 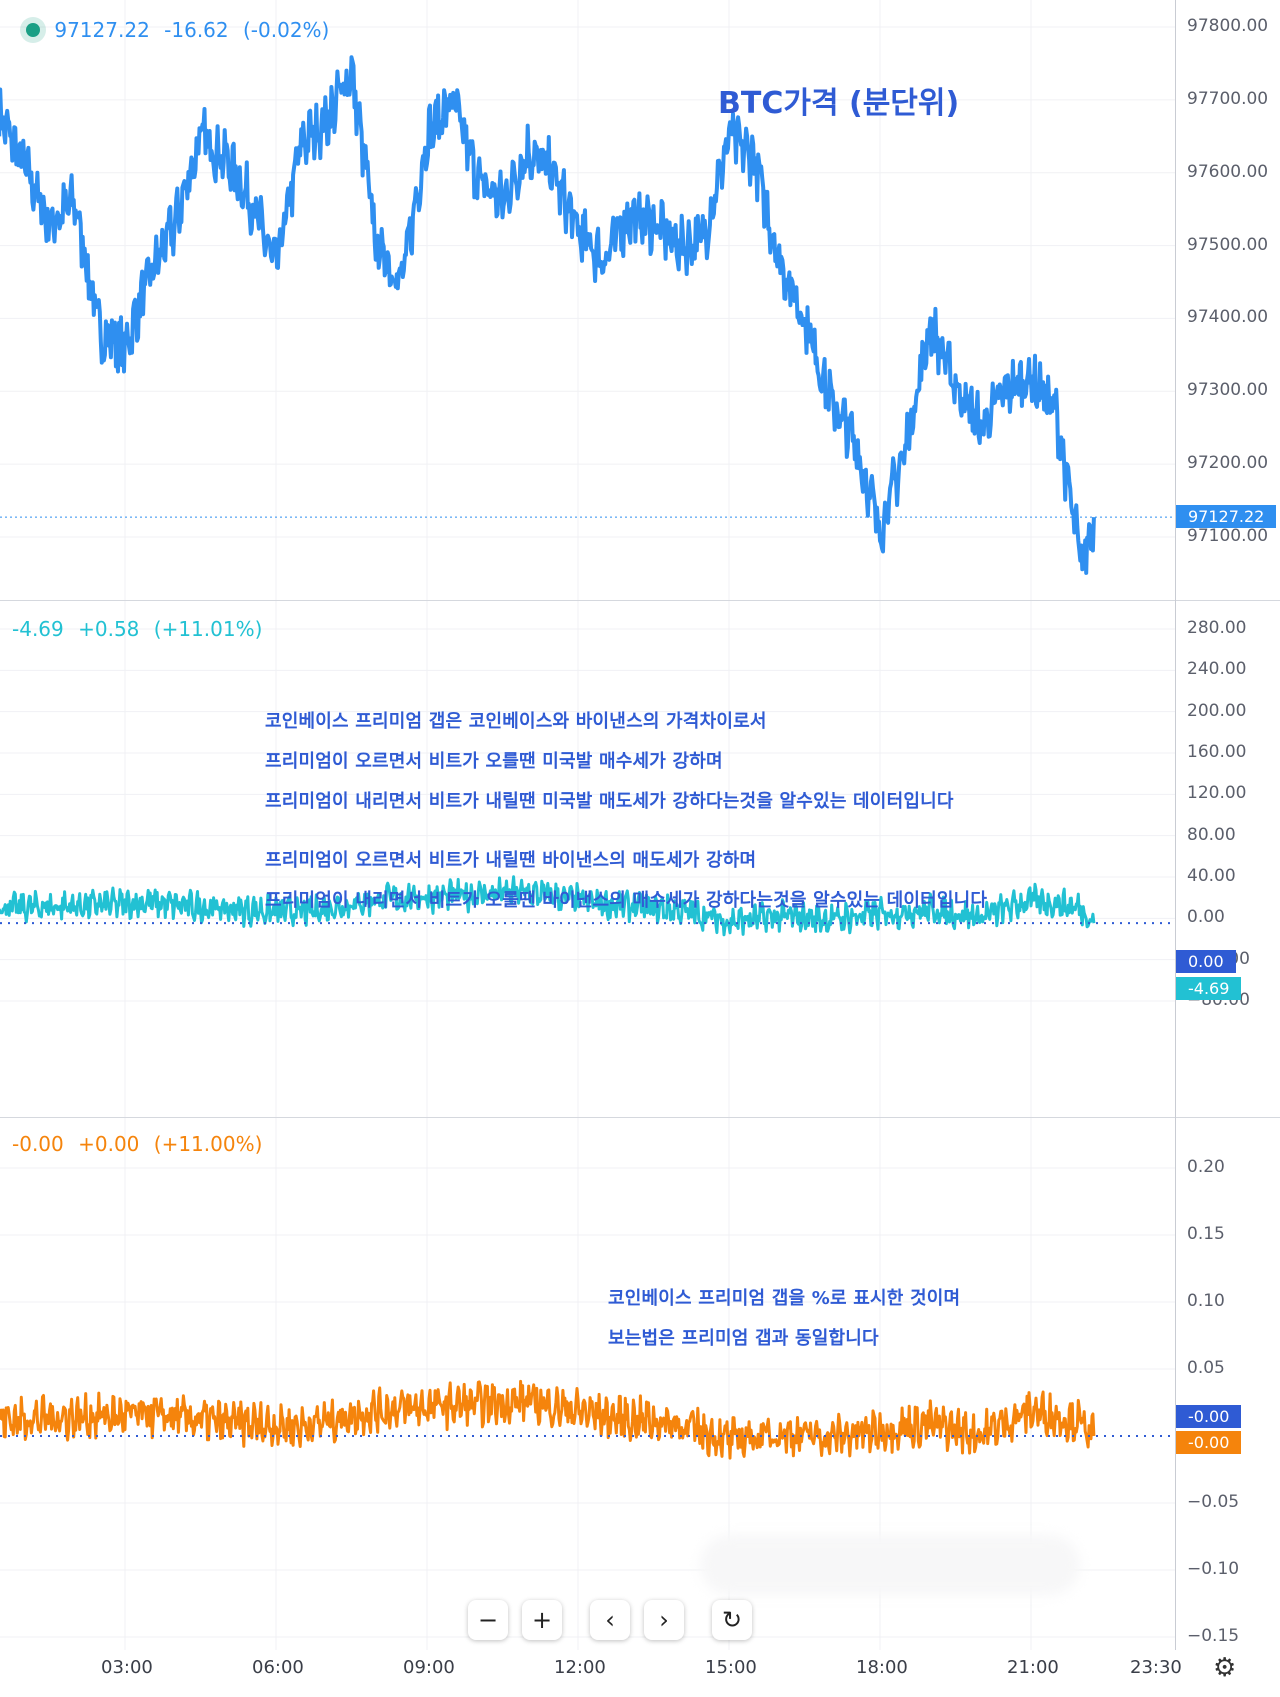 I want to click on time-tick-label: 18:00, so click(x=882, y=1667).